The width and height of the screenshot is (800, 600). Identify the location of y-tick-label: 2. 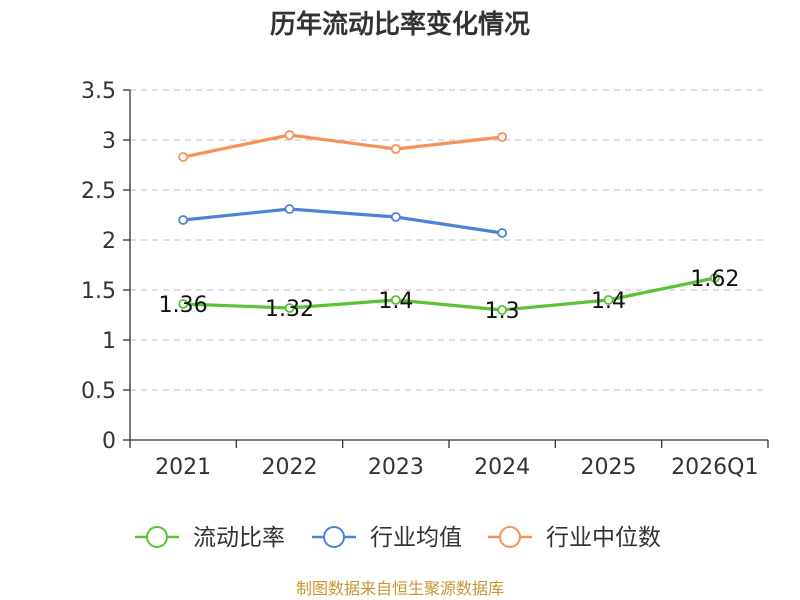
(109, 241).